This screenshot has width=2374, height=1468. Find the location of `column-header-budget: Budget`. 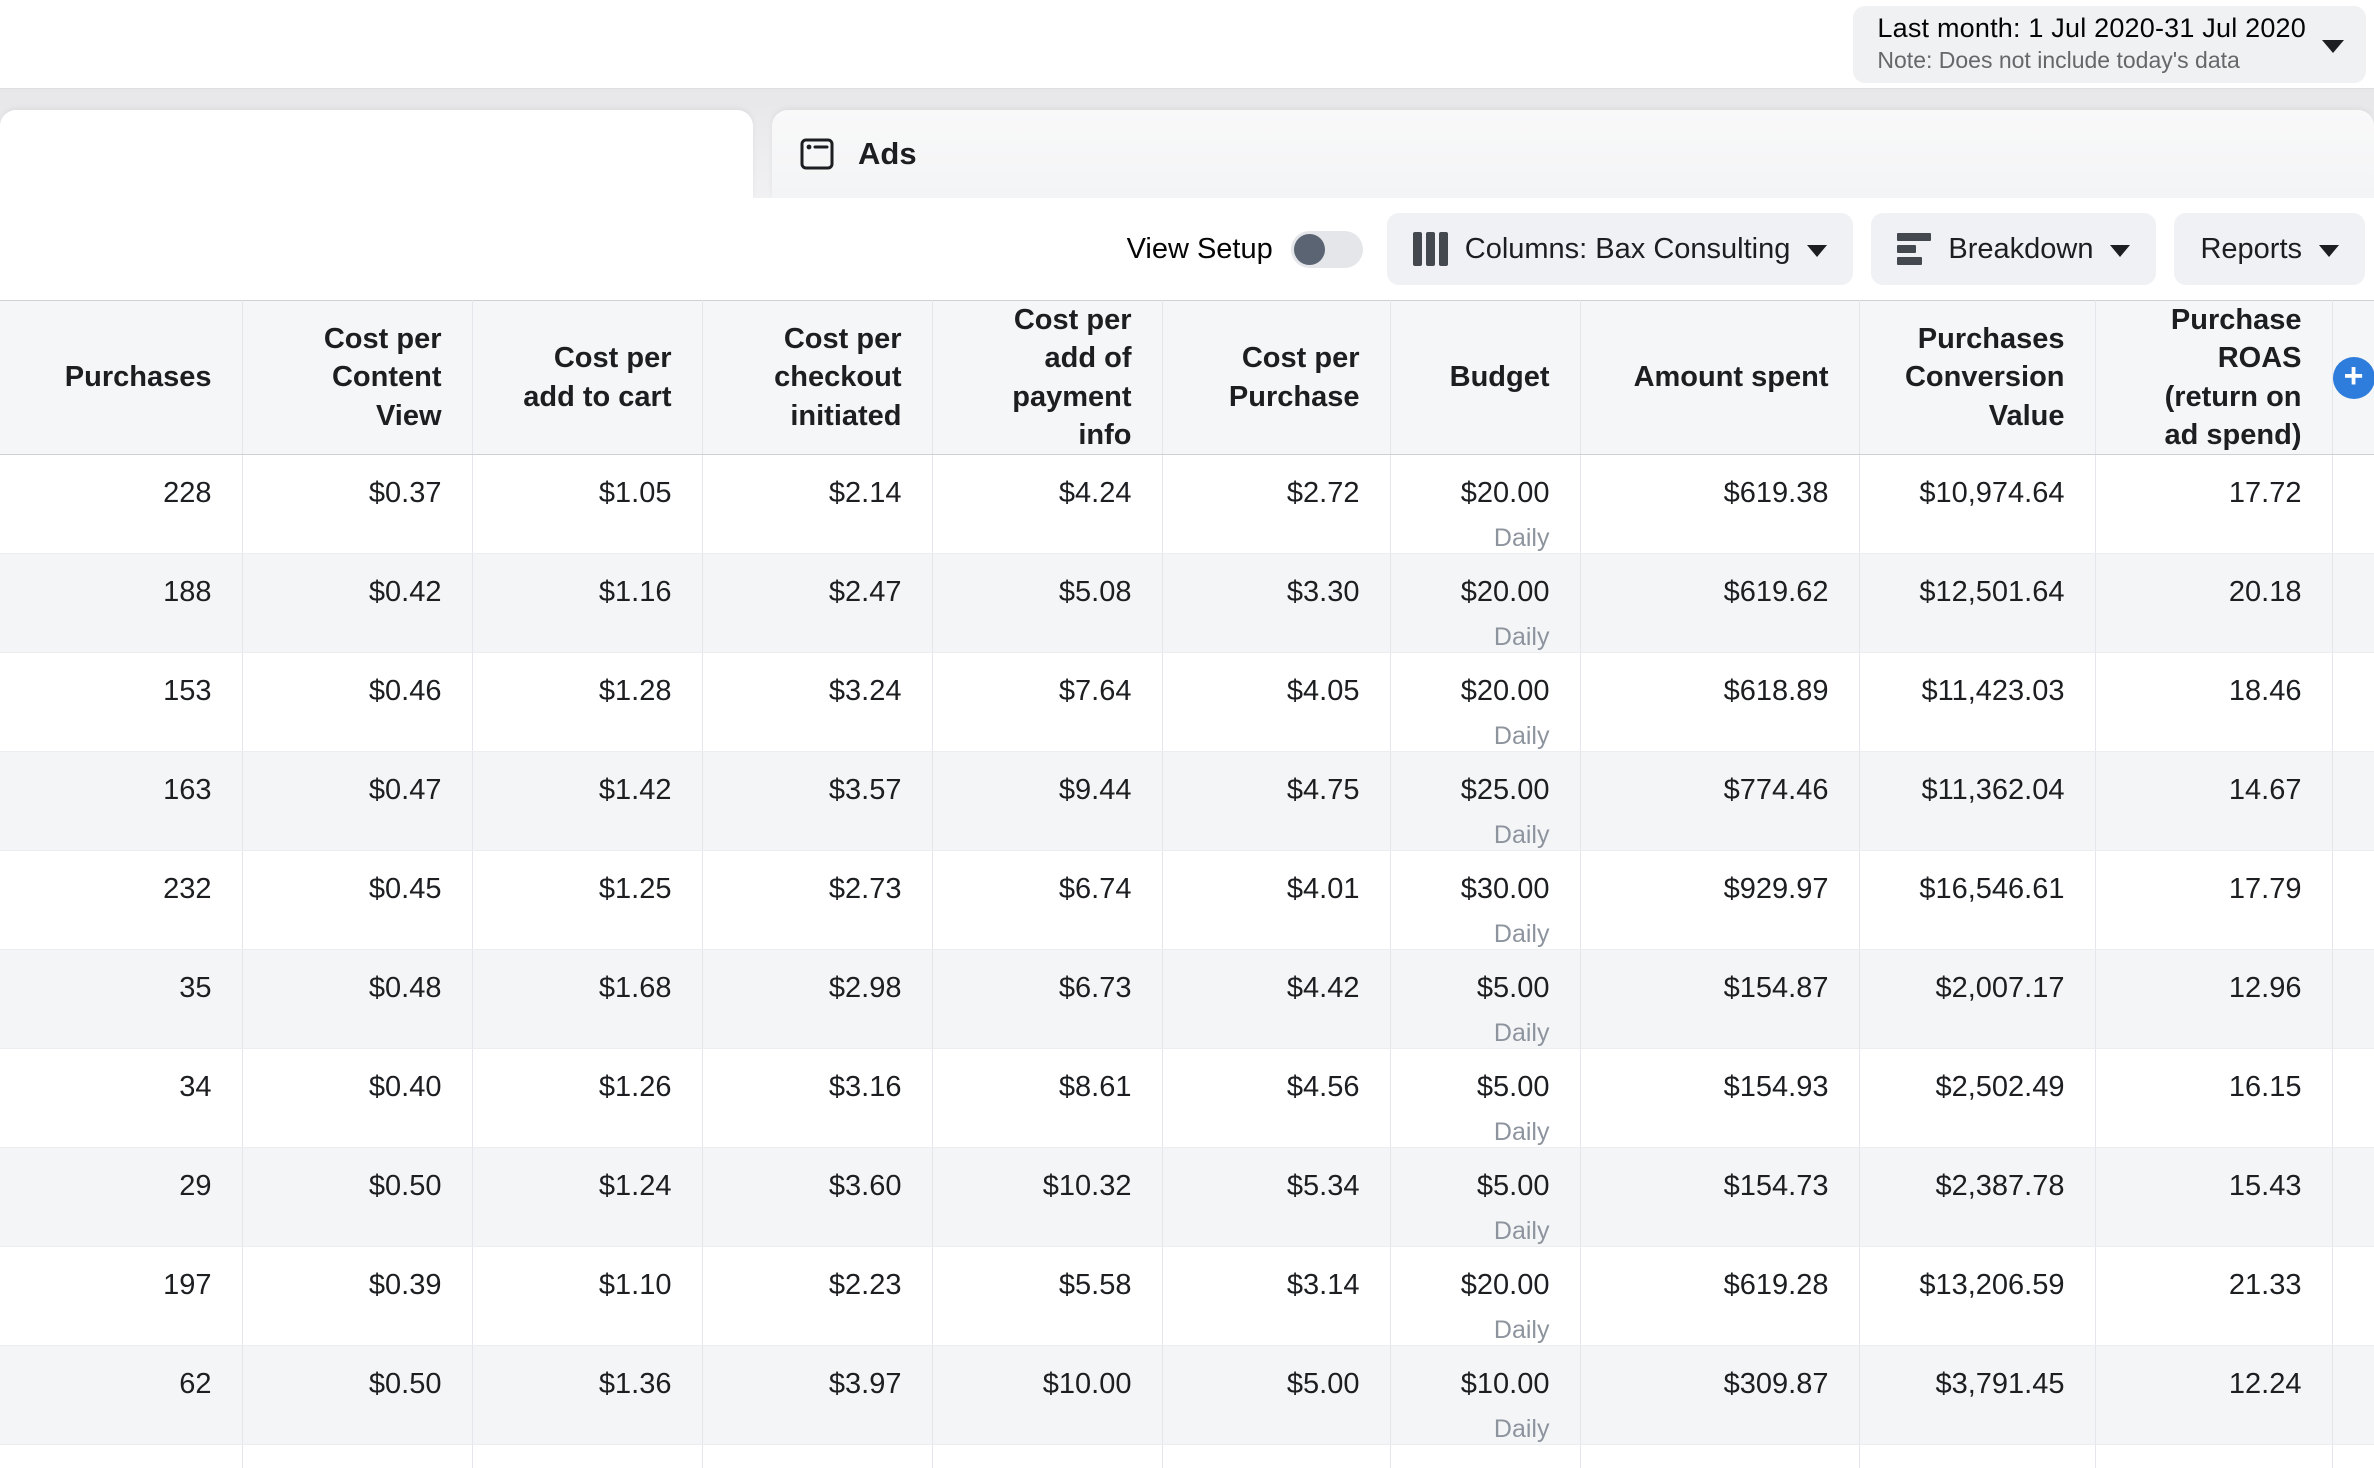

column-header-budget: Budget is located at coordinates (1484, 378).